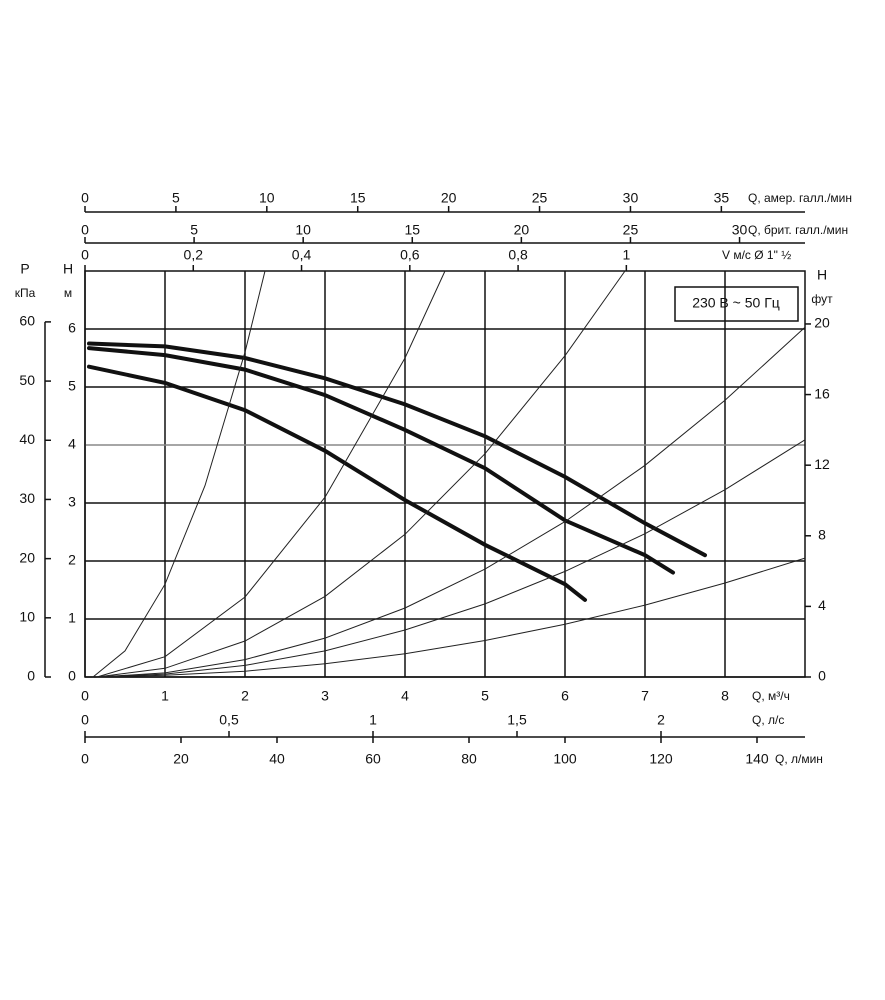 Image resolution: width=885 pixels, height=1000 pixels. I want to click on y-tick-label: 0, so click(72, 676).